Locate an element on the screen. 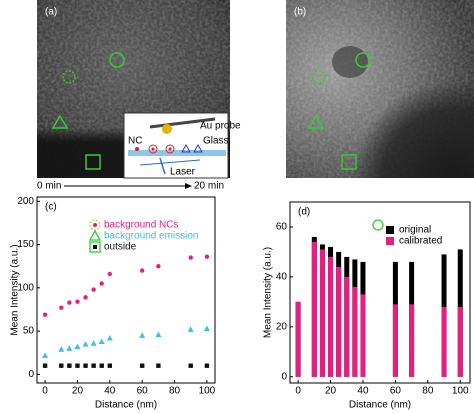 The width and height of the screenshot is (474, 414). legend-label: original is located at coordinates (415, 230).